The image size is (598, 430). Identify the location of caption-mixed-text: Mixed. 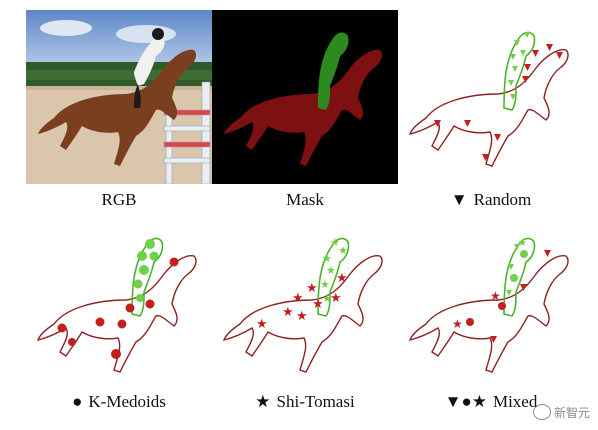
(515, 401).